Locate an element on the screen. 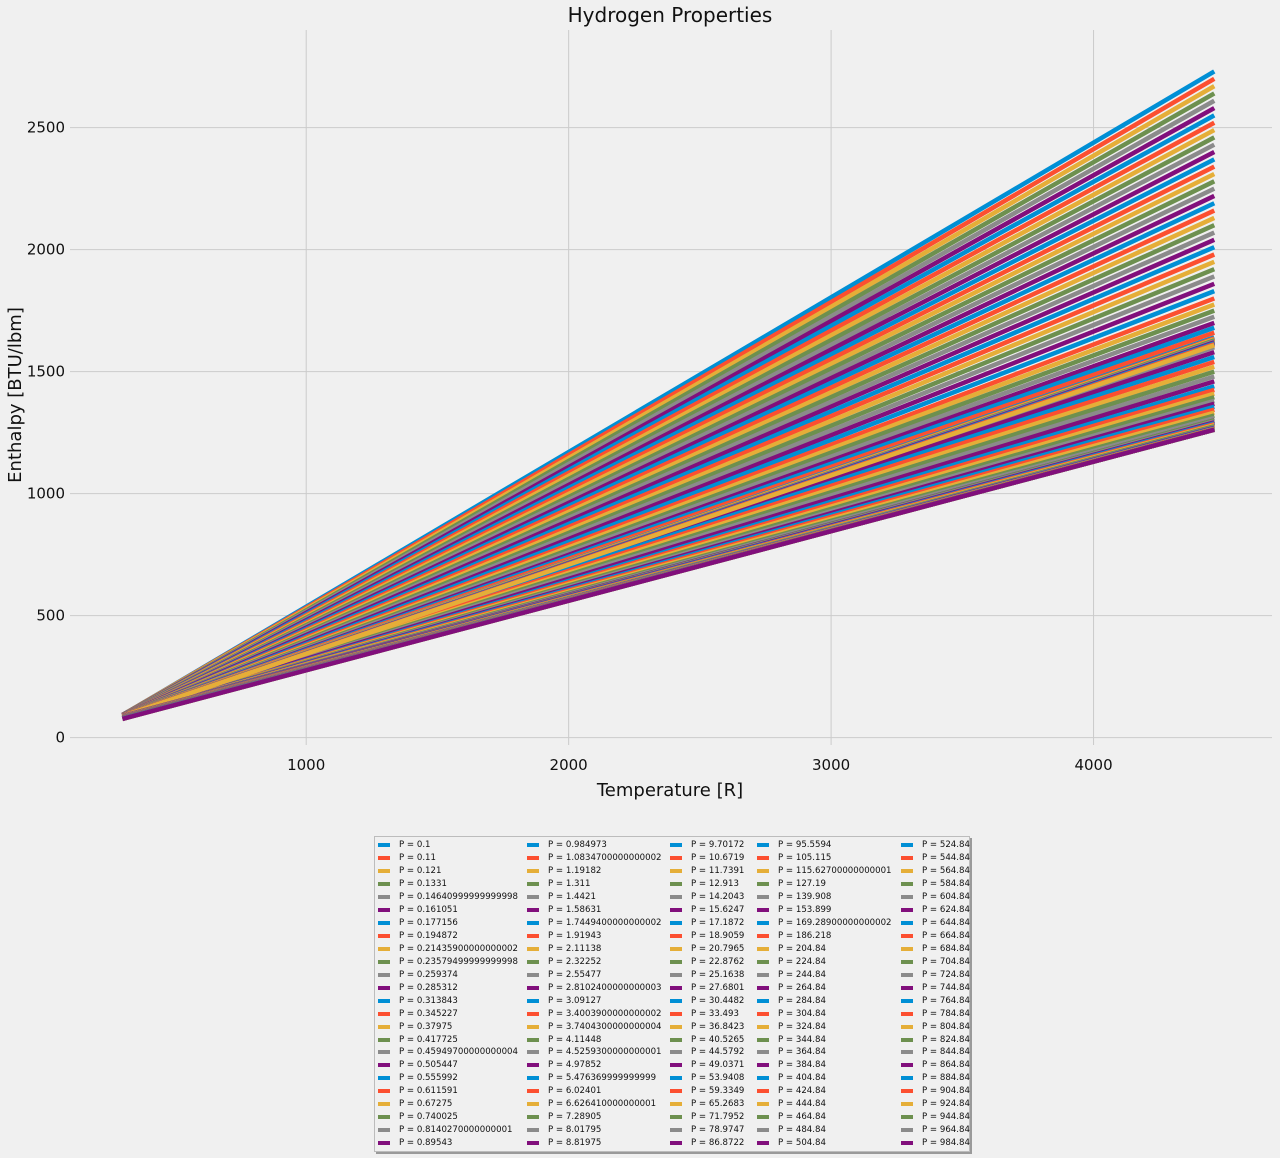  legend-entry: P = 0.14640999999999998 is located at coordinates (448, 897).